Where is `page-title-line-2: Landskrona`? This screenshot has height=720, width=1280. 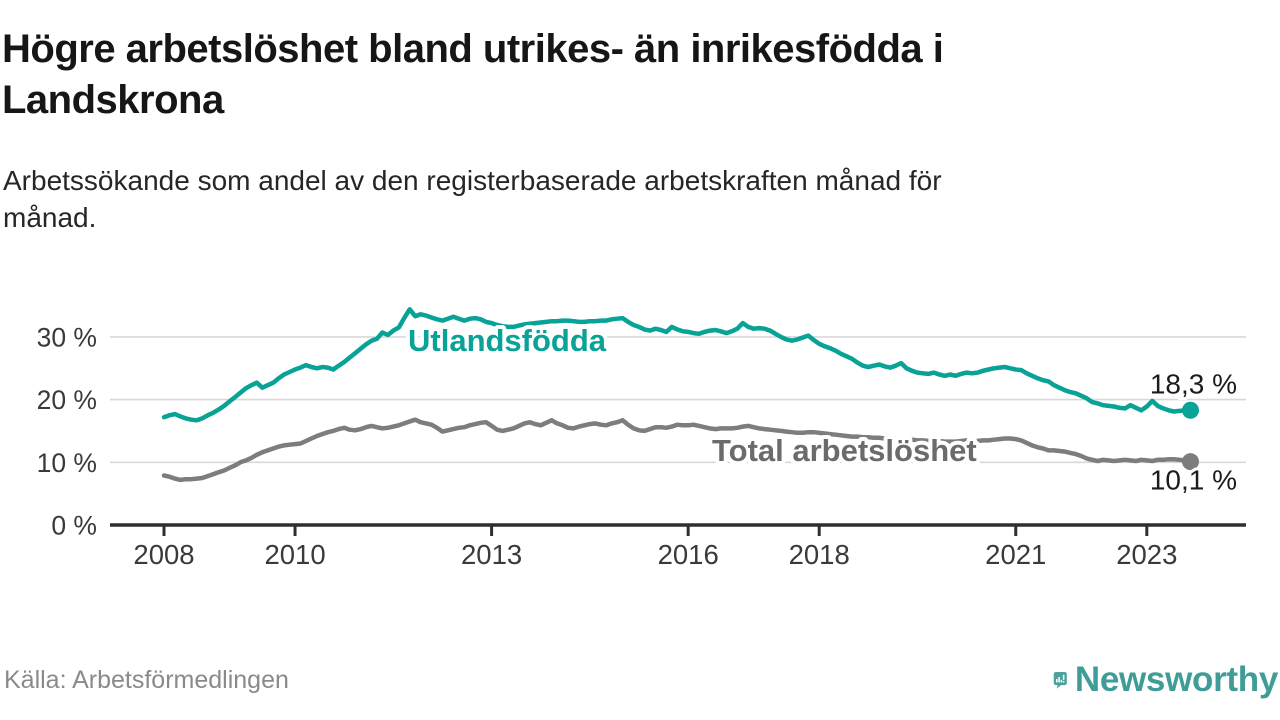 page-title-line-2: Landskrona is located at coordinates (113, 100).